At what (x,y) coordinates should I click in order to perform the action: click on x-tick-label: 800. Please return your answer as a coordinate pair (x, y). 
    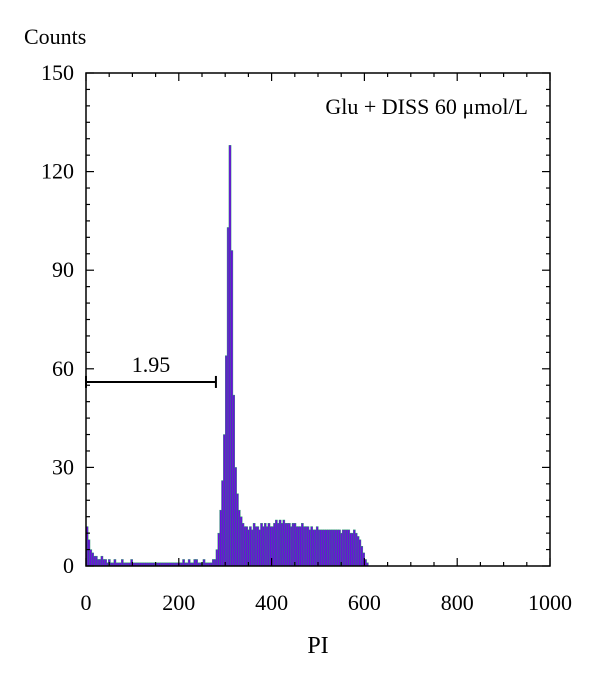
    Looking at the image, I should click on (457, 602).